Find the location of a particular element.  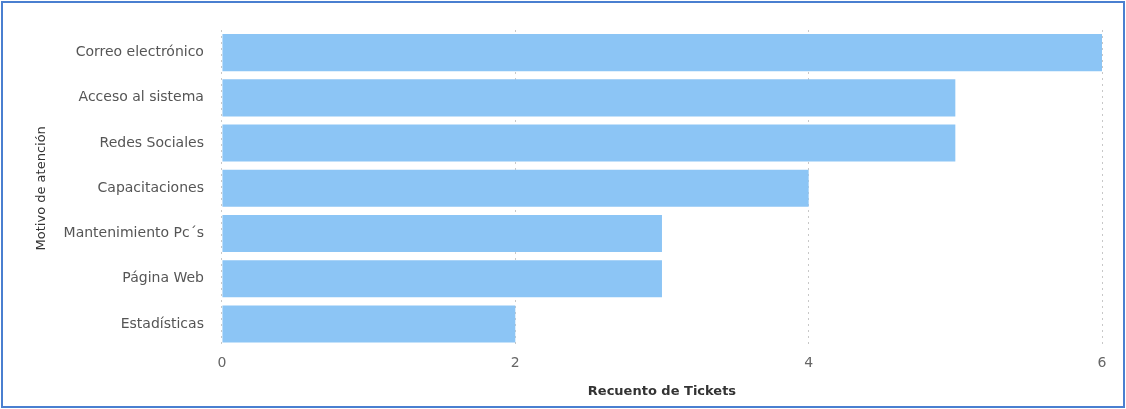

y-tick-label: Estadísticas is located at coordinates (162, 322).